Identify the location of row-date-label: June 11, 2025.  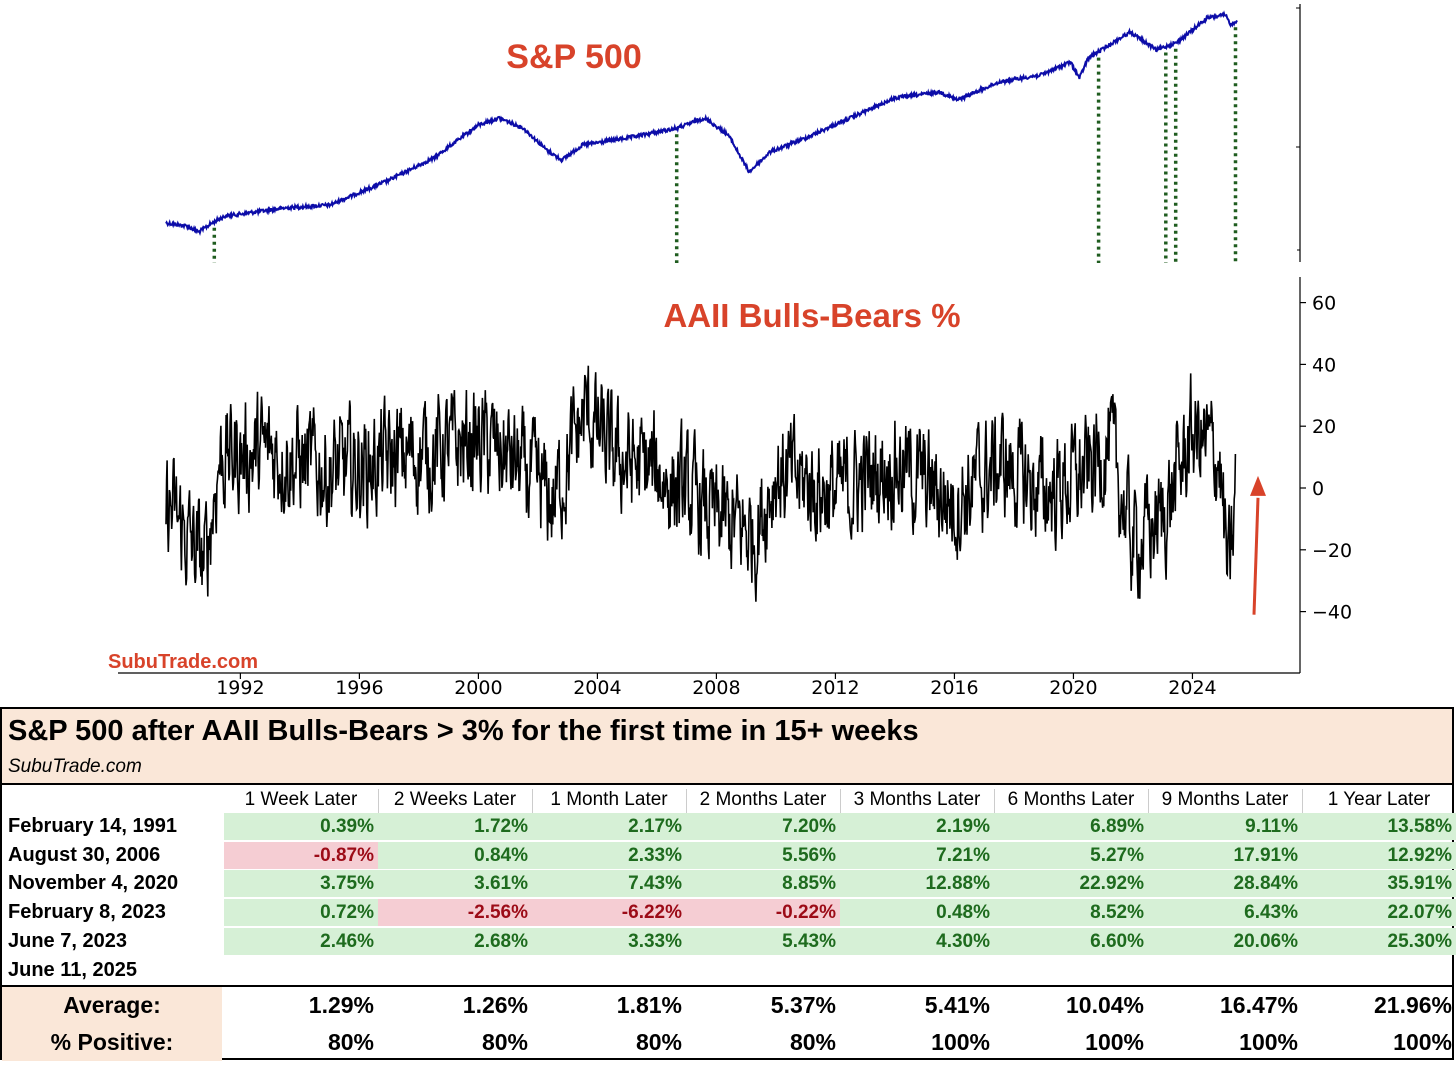
(72, 969).